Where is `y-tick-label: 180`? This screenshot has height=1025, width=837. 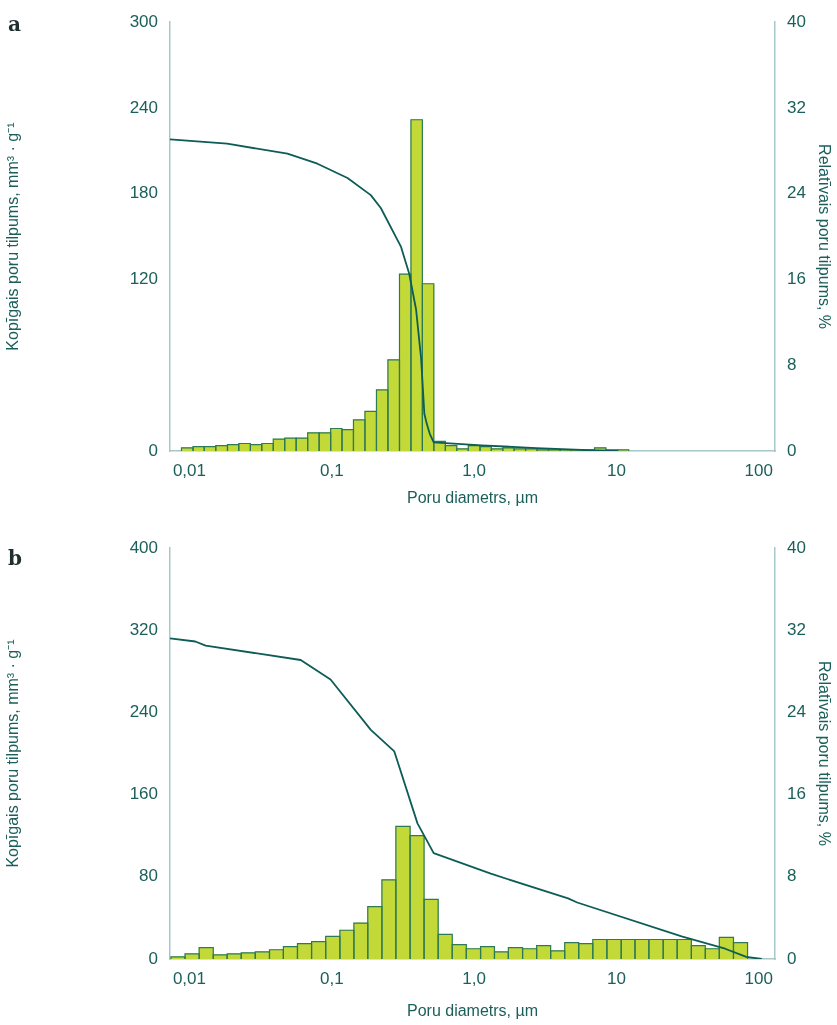
y-tick-label: 180 is located at coordinates (143, 193).